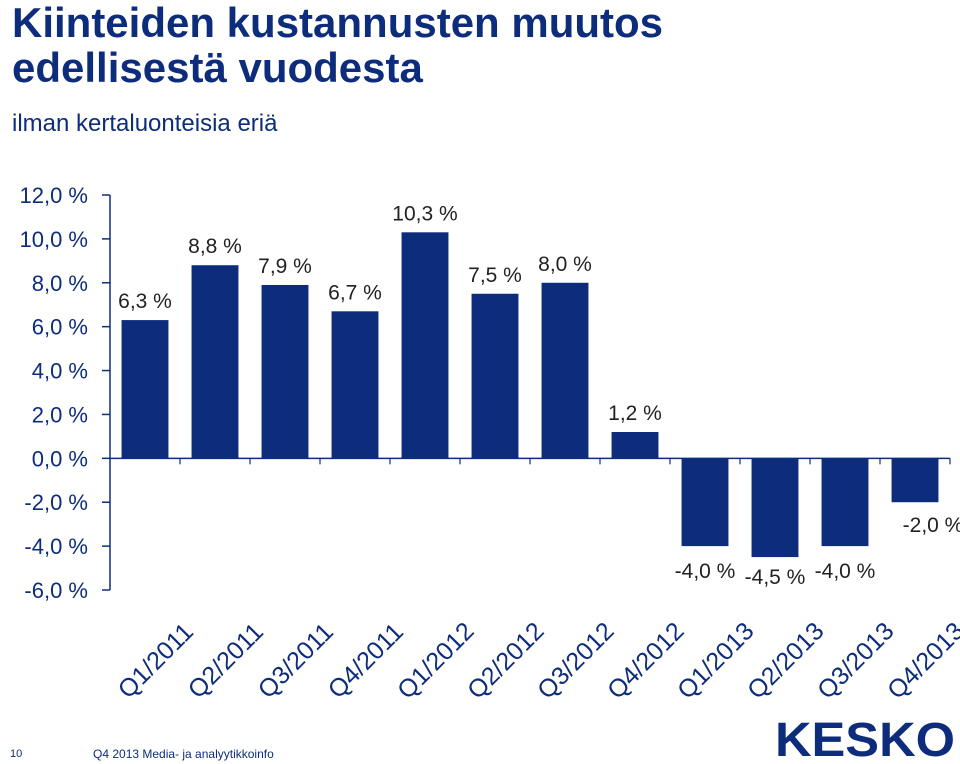 The height and width of the screenshot is (764, 960). I want to click on x-category-label: Q4/2011, so click(366, 661).